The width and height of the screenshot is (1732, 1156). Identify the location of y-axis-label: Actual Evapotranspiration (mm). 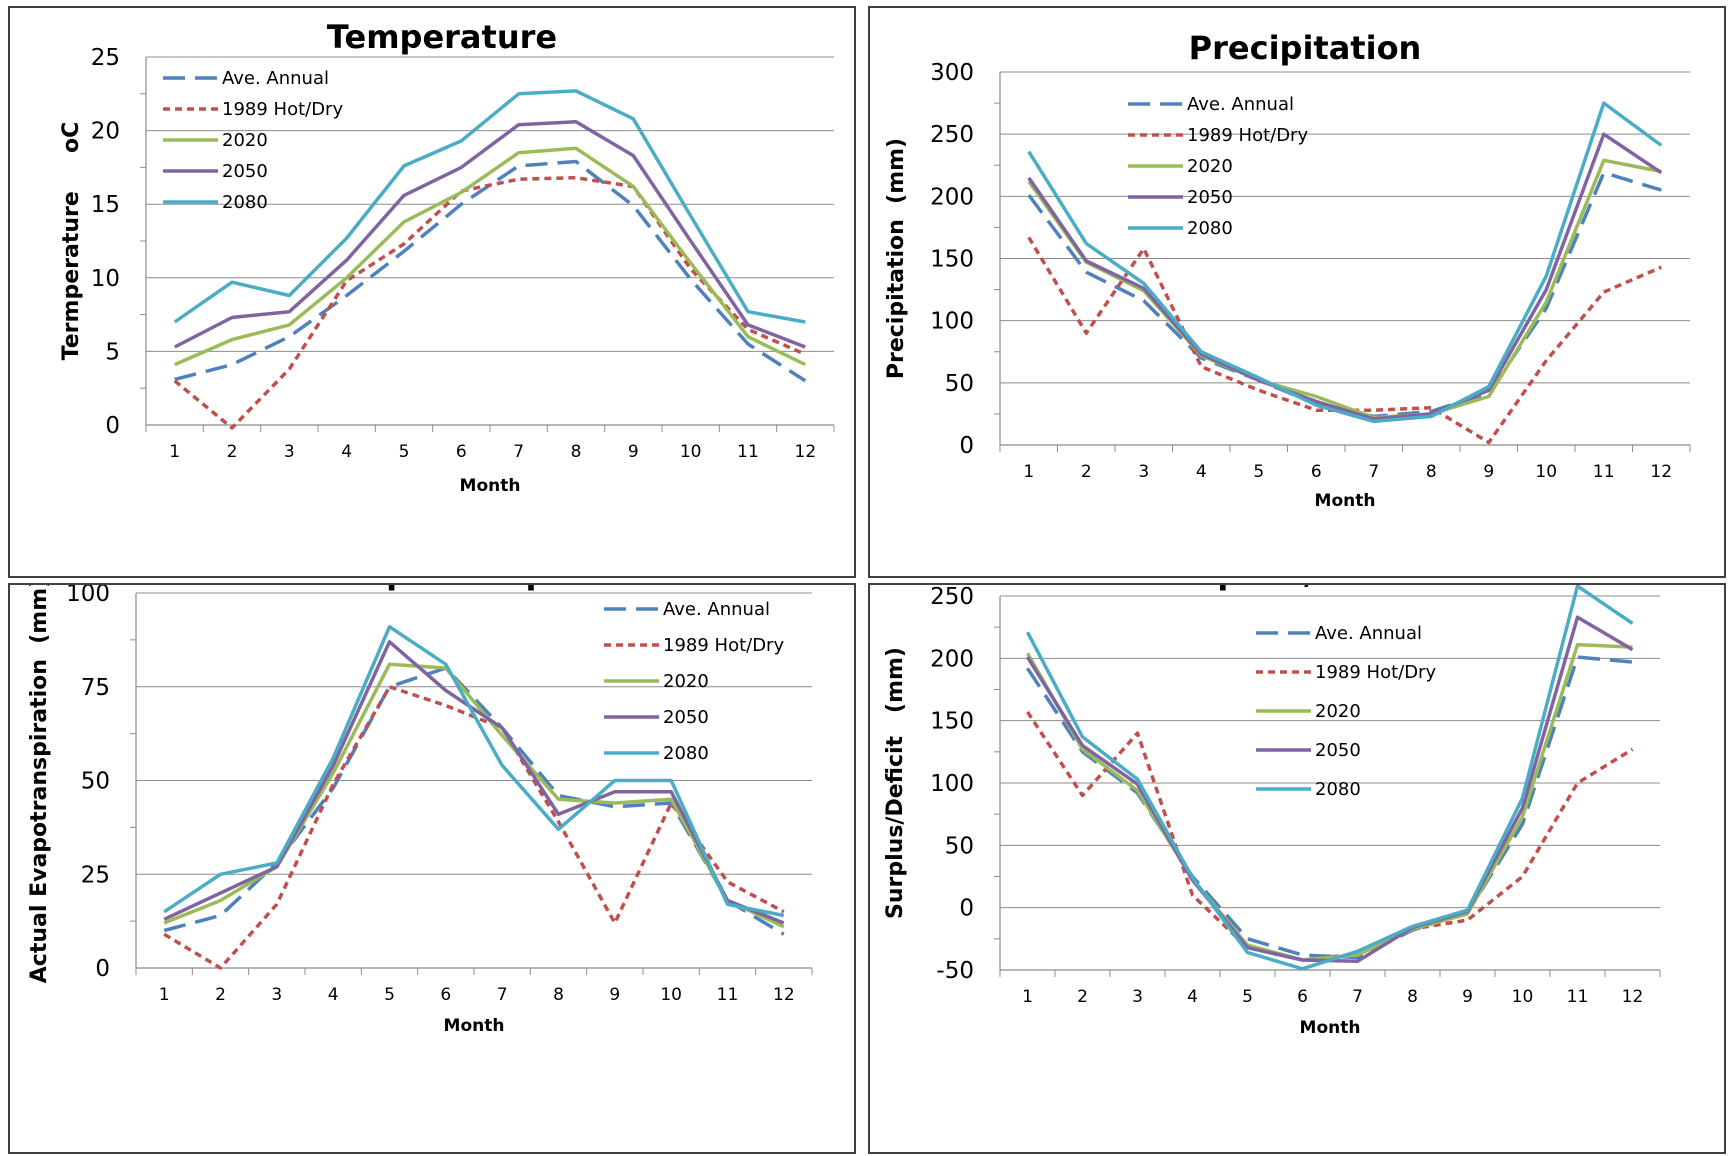
(39, 784).